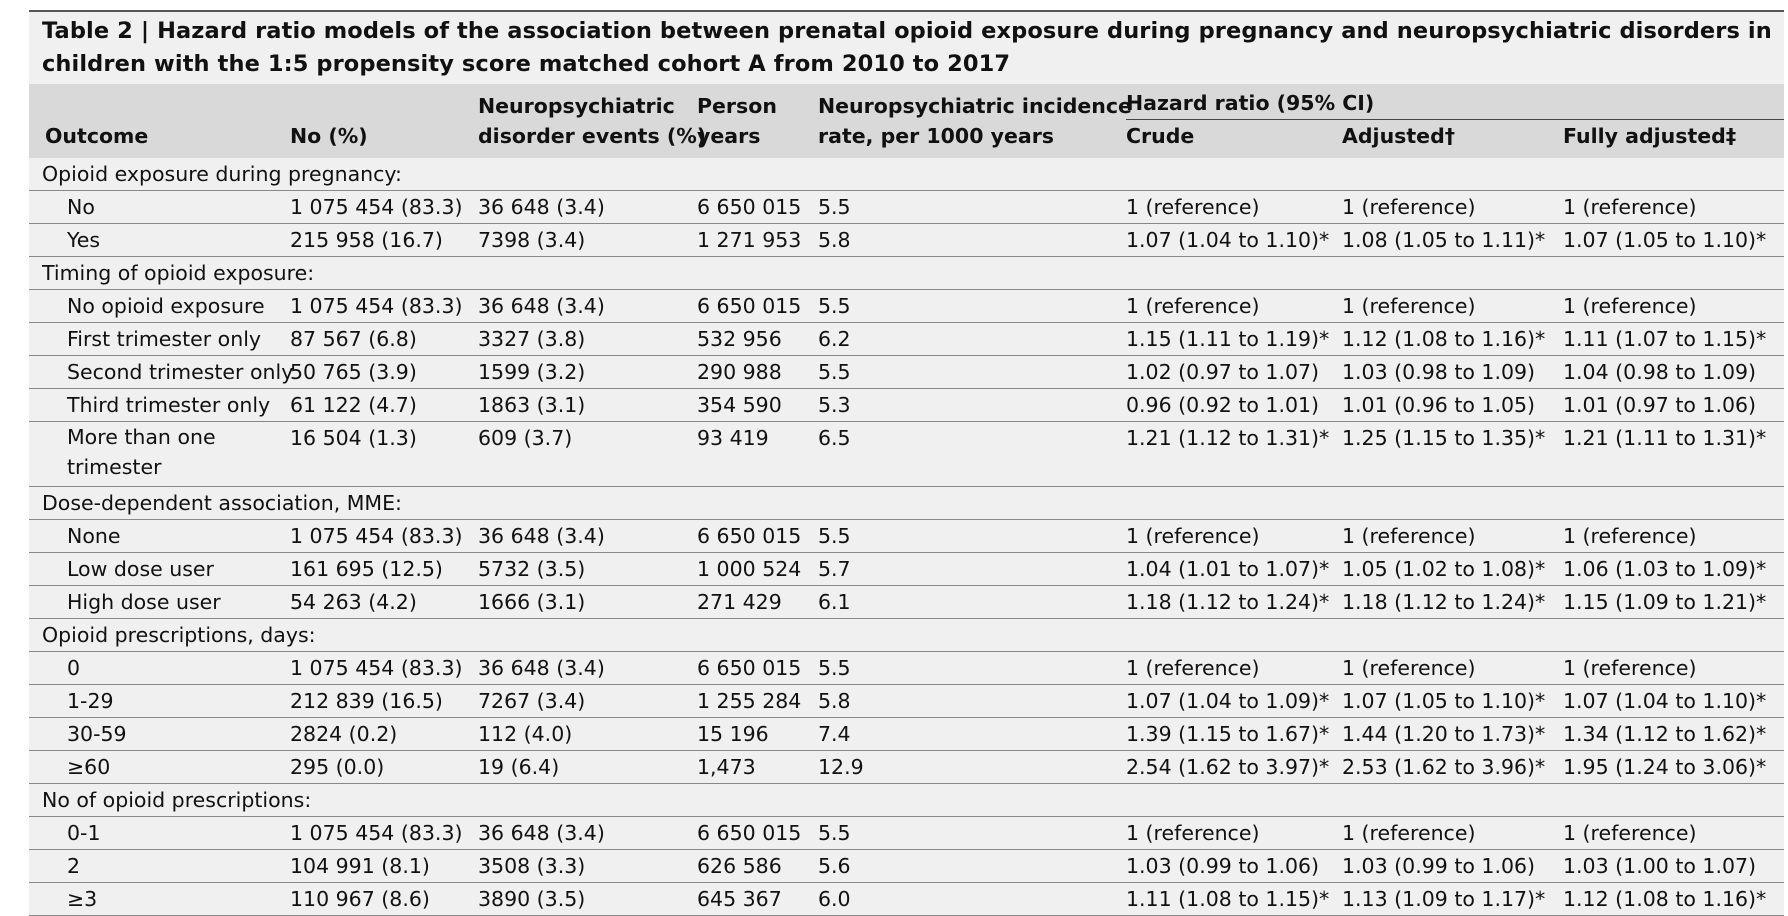 This screenshot has width=1788, height=916. Describe the element at coordinates (159, 767) in the screenshot. I see `cell-outcome: ≥60` at that location.